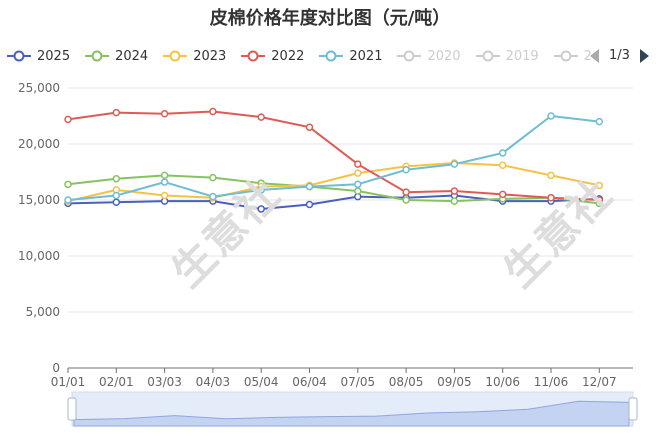 This screenshot has height=440, width=660. What do you see at coordinates (454, 382) in the screenshot?
I see `x-tick-label: 09/05` at bounding box center [454, 382].